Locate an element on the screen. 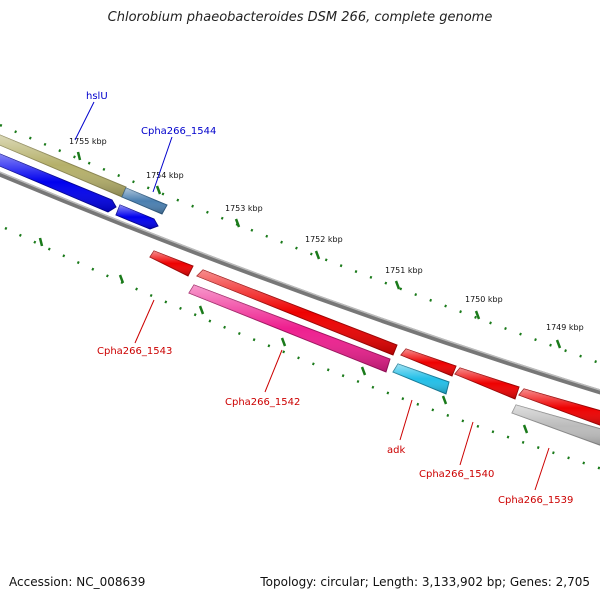 This screenshot has width=600, height=600. leader-adk is located at coordinates (406, 420).